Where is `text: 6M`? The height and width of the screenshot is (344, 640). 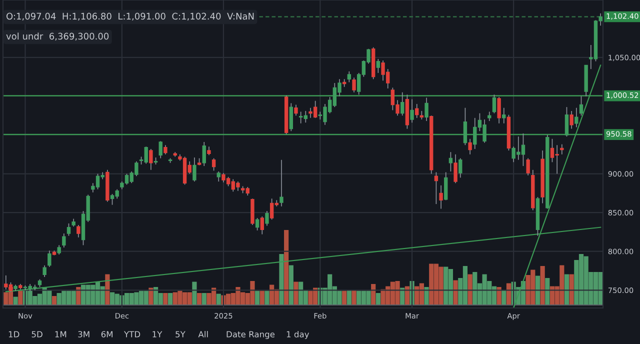
text: 6M is located at coordinates (106, 334).